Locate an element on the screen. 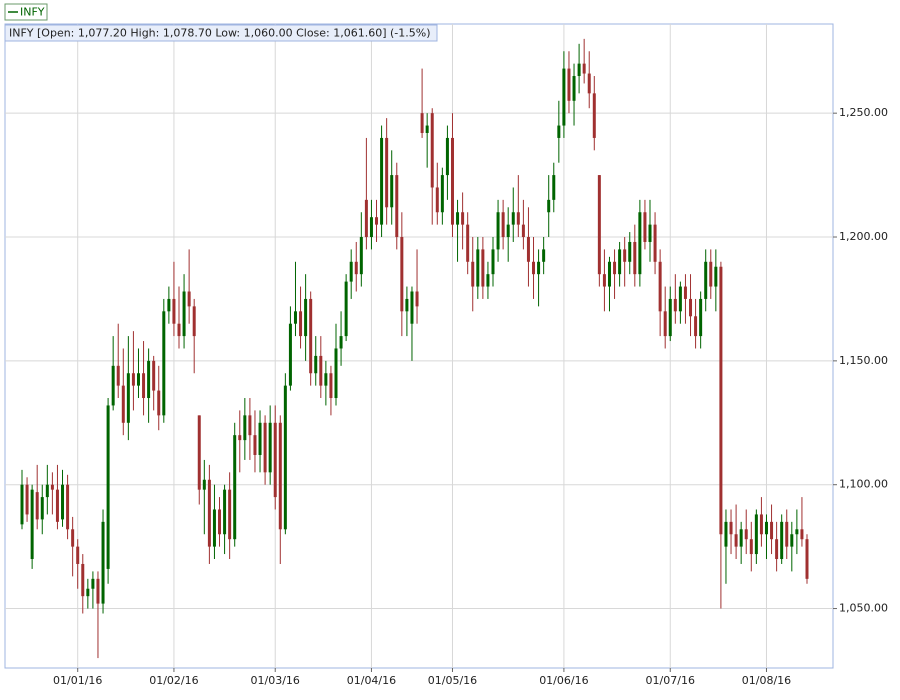 This screenshot has height=700, width=900. legend-label: INFY is located at coordinates (32, 12).